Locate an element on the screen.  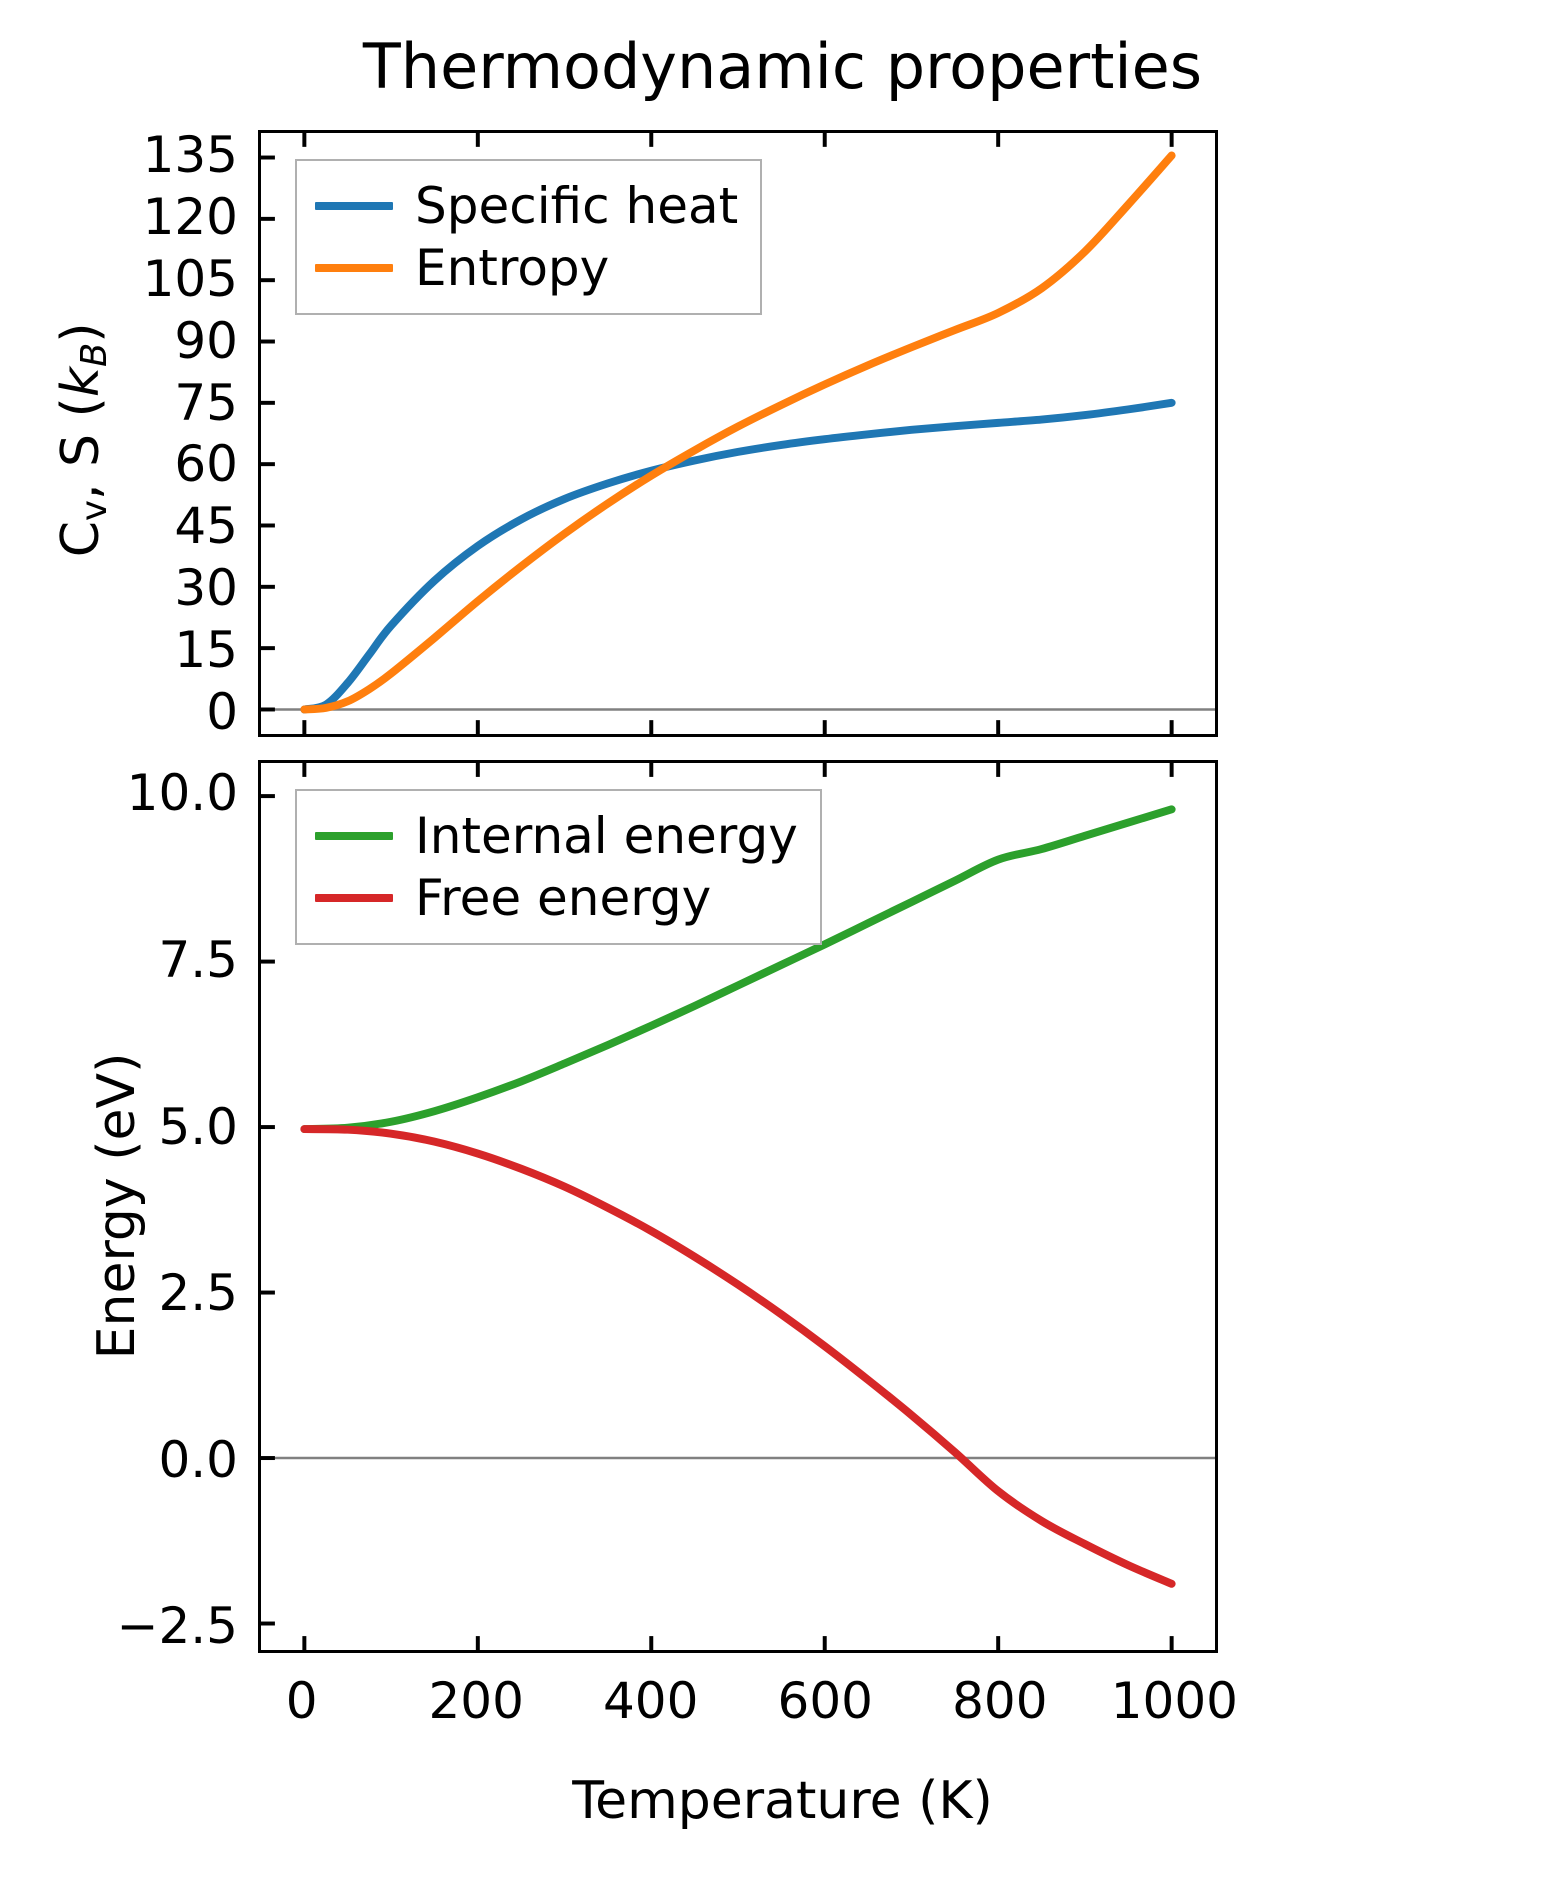
xtick-label: 0 is located at coordinates (301, 1701).